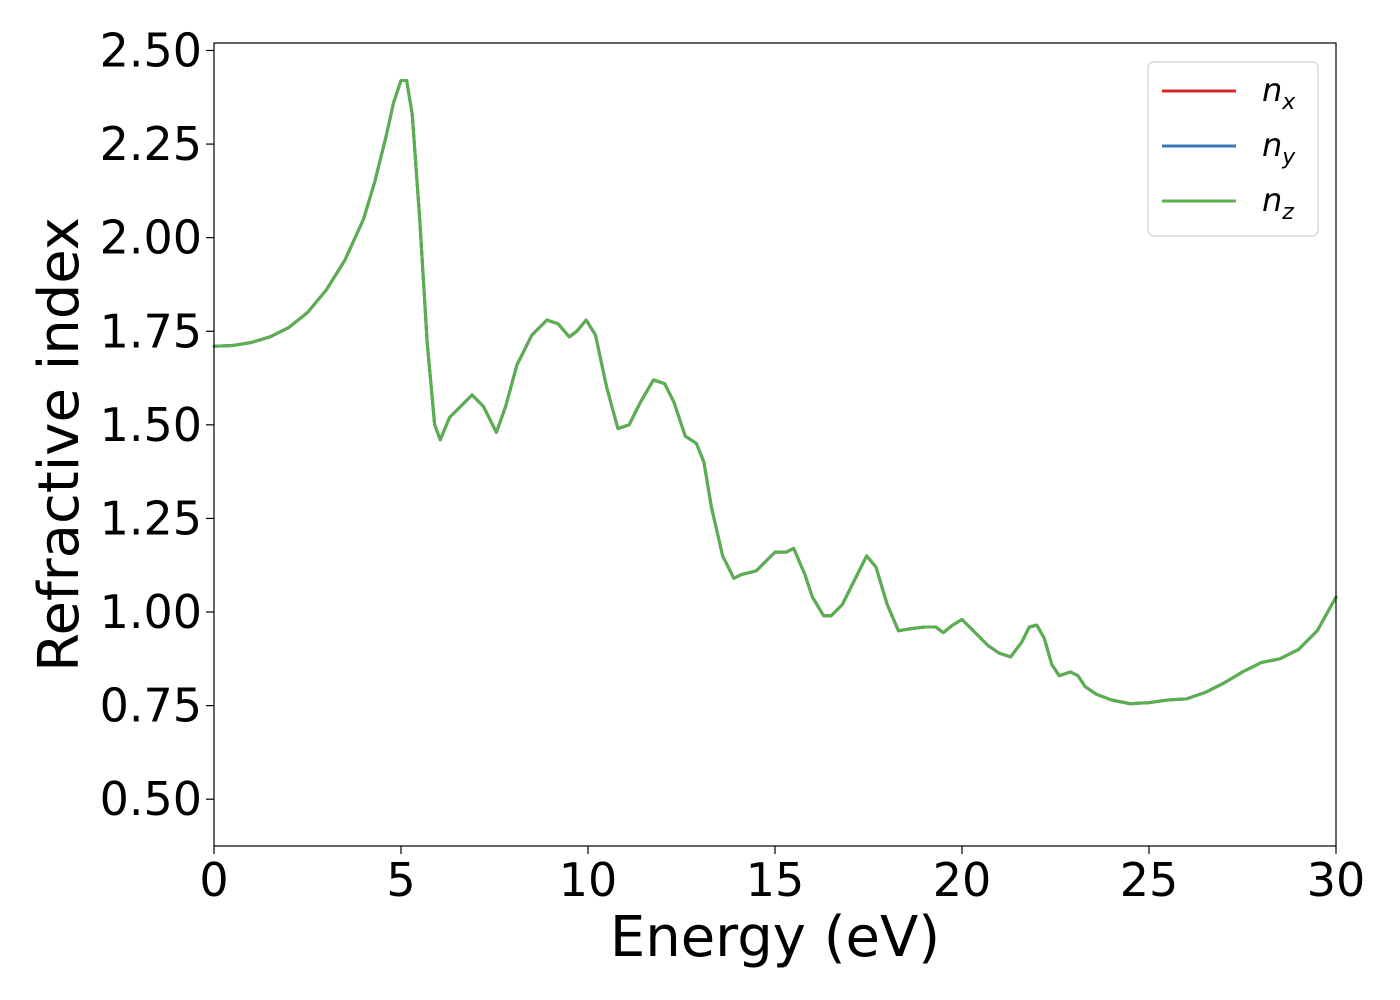 The height and width of the screenshot is (1000, 1400). What do you see at coordinates (151, 706) in the screenshot?
I see `y-tick-label: 0.75` at bounding box center [151, 706].